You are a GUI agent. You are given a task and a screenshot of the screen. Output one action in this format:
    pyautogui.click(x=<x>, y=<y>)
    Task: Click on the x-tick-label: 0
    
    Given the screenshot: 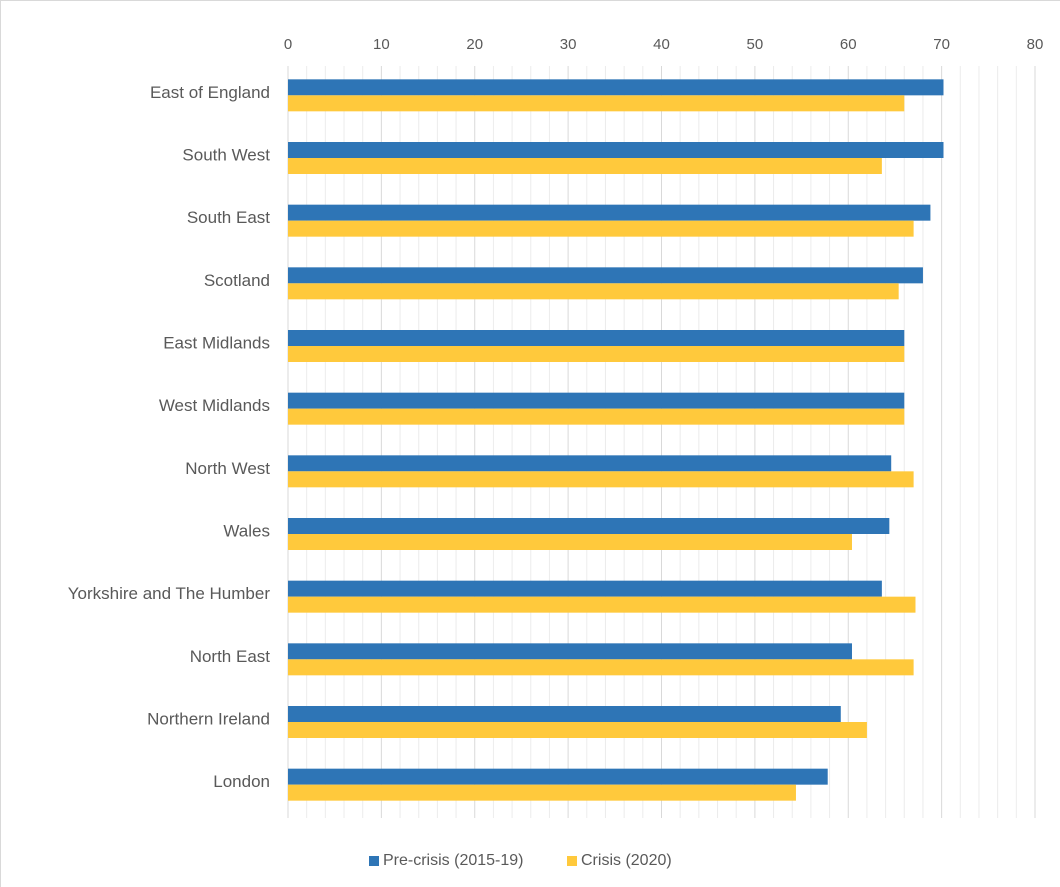 What is the action you would take?
    pyautogui.click(x=288, y=44)
    